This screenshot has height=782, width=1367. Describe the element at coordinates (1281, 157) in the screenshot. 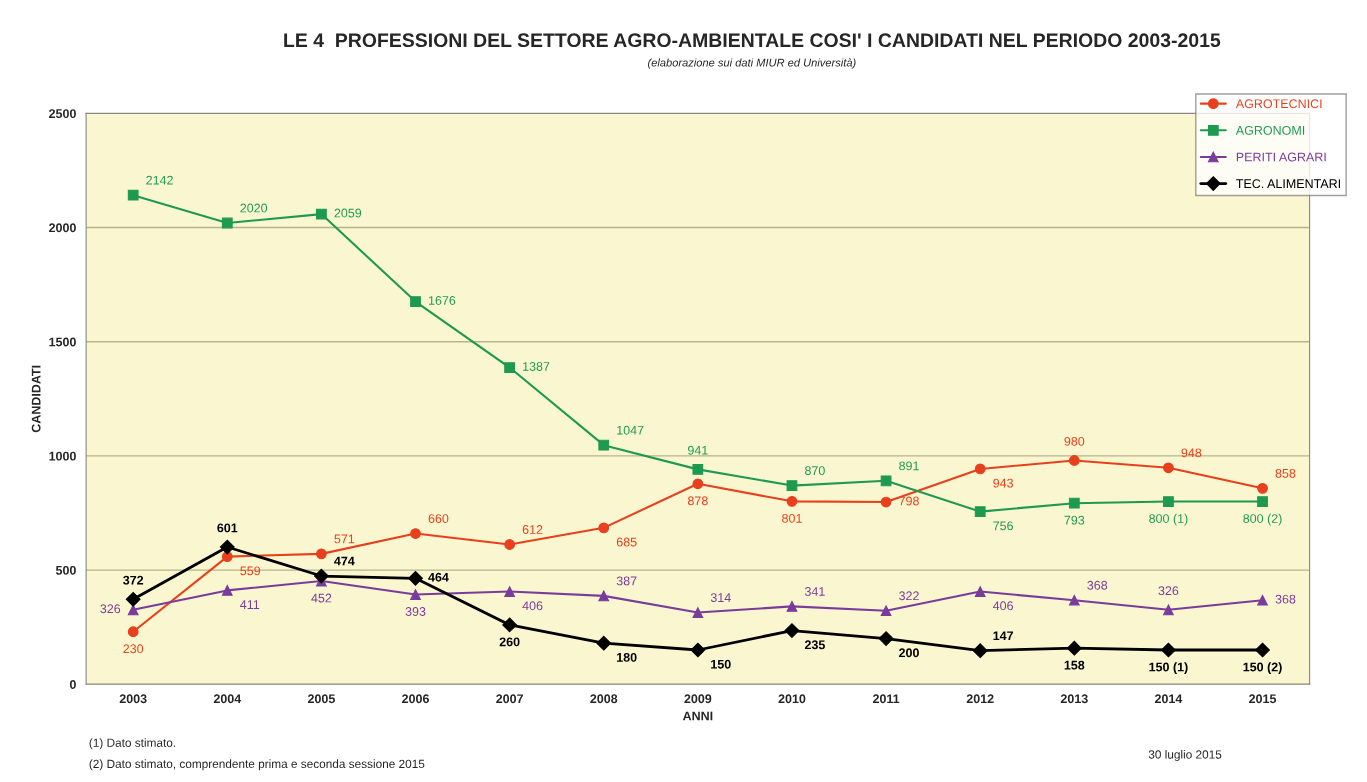

I see `legend-label: PERITI AGRARI` at that location.